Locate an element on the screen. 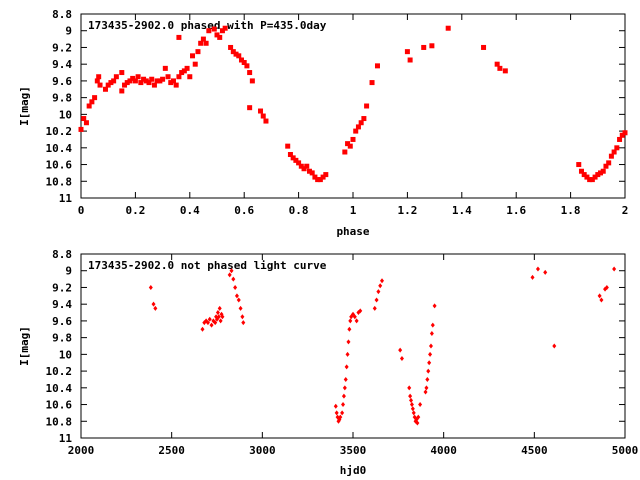 The width and height of the screenshot is (640, 480). phased-x-tick-label: 1.4 is located at coordinates (462, 210).